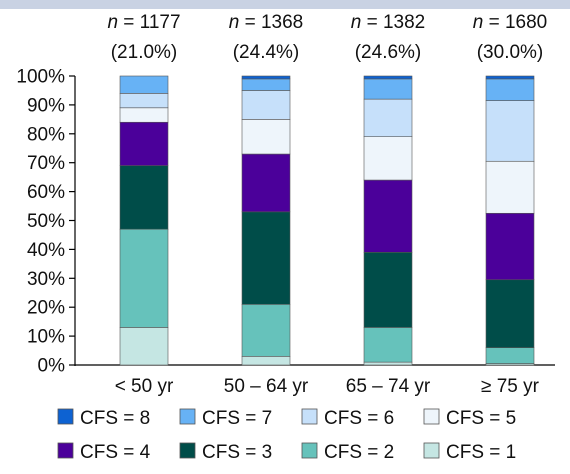  I want to click on legend-label: CFS = 4, so click(115, 452).